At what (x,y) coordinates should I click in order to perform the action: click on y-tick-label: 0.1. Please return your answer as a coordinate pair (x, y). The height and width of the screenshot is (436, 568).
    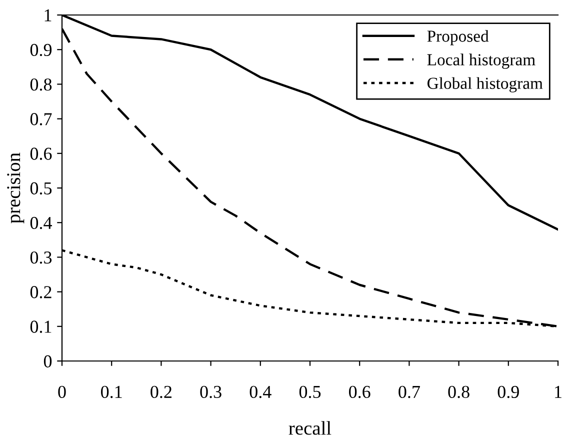
    Looking at the image, I should click on (41, 326).